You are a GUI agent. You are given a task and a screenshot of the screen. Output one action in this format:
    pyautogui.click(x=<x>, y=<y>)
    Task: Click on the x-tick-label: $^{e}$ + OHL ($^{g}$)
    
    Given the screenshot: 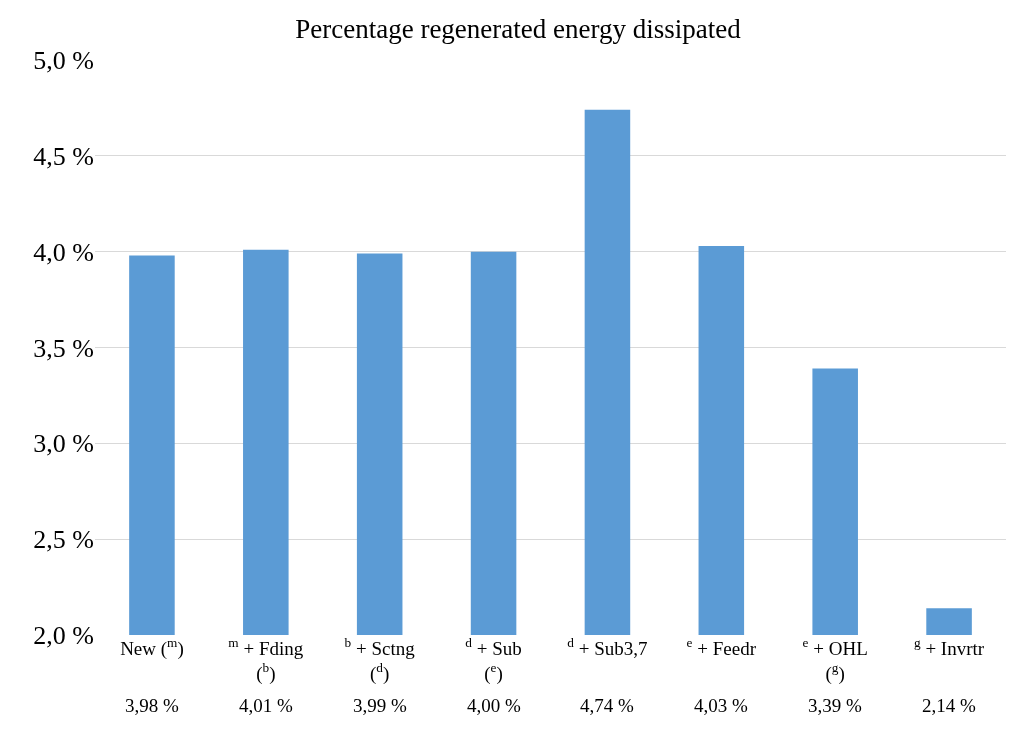 What is the action you would take?
    pyautogui.click(x=835, y=660)
    